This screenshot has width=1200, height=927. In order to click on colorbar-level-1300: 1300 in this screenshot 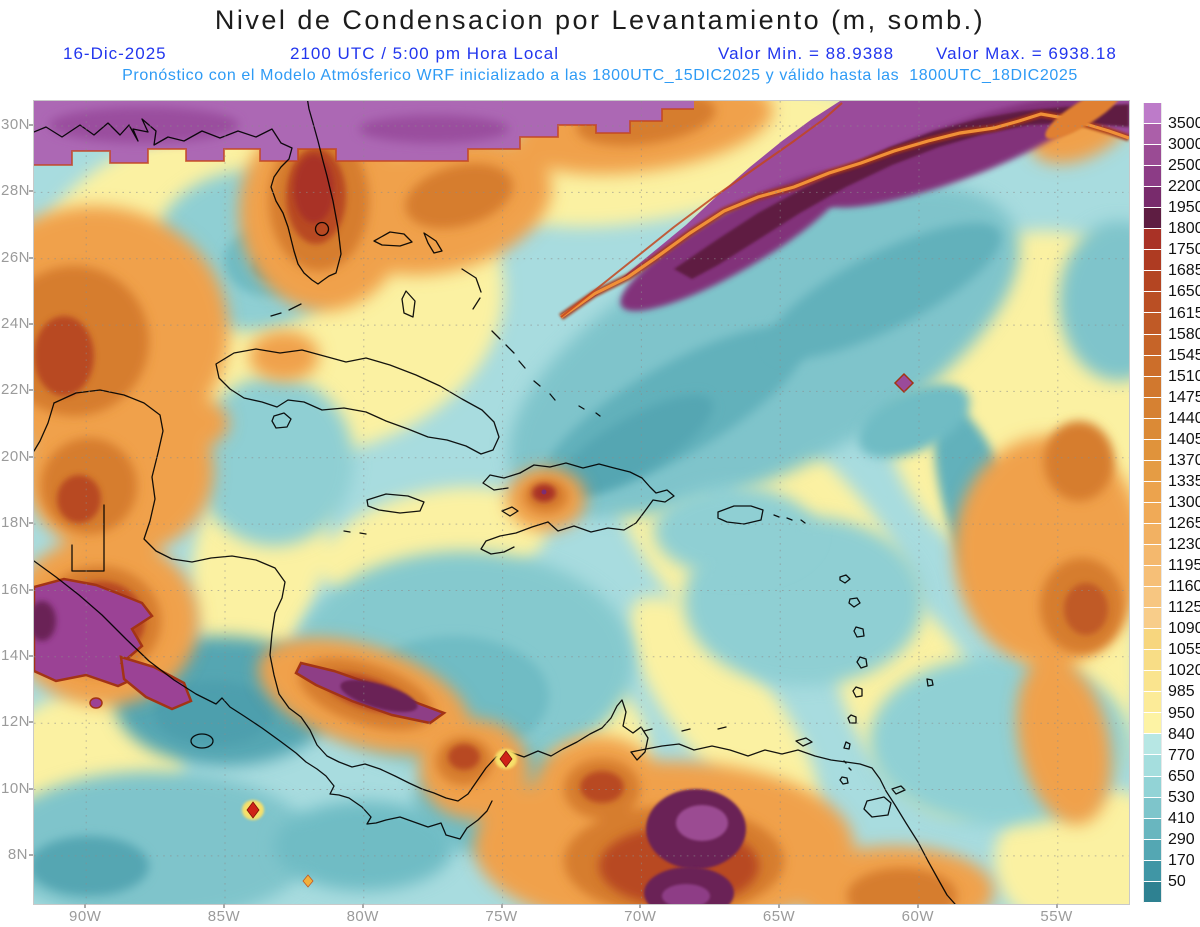, I will do `click(1184, 502)`.